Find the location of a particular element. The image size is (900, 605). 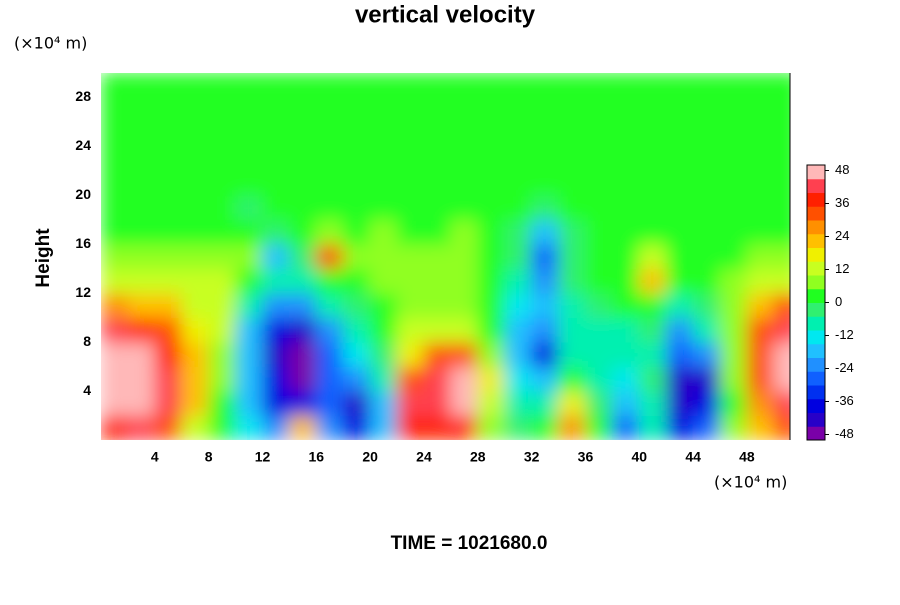

colorbar-tick-label: 48 is located at coordinates (842, 169).